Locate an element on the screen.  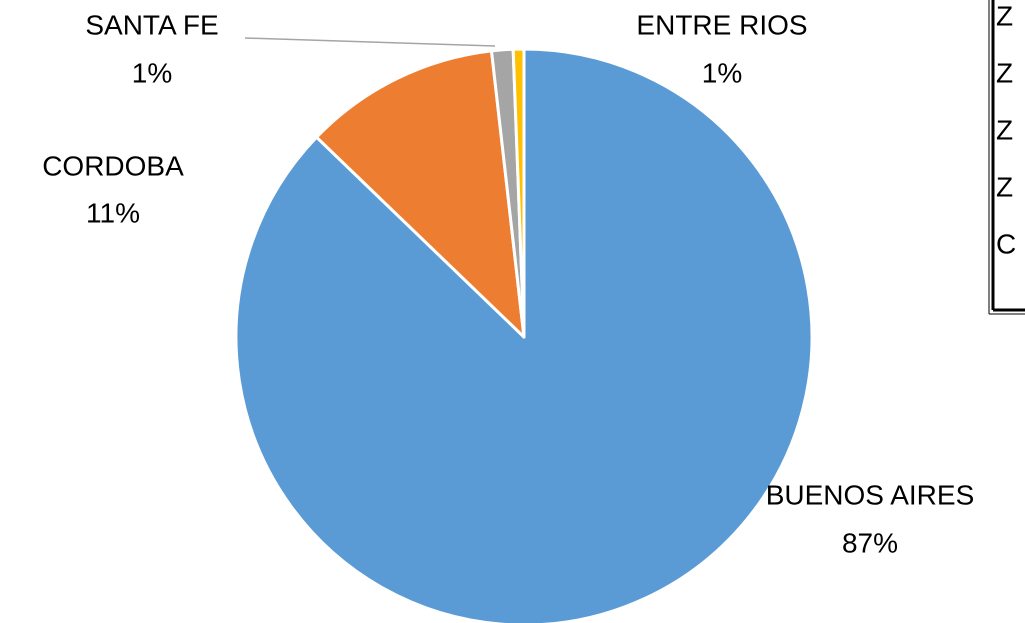
category-label: BUENOS AIRES is located at coordinates (870, 494).